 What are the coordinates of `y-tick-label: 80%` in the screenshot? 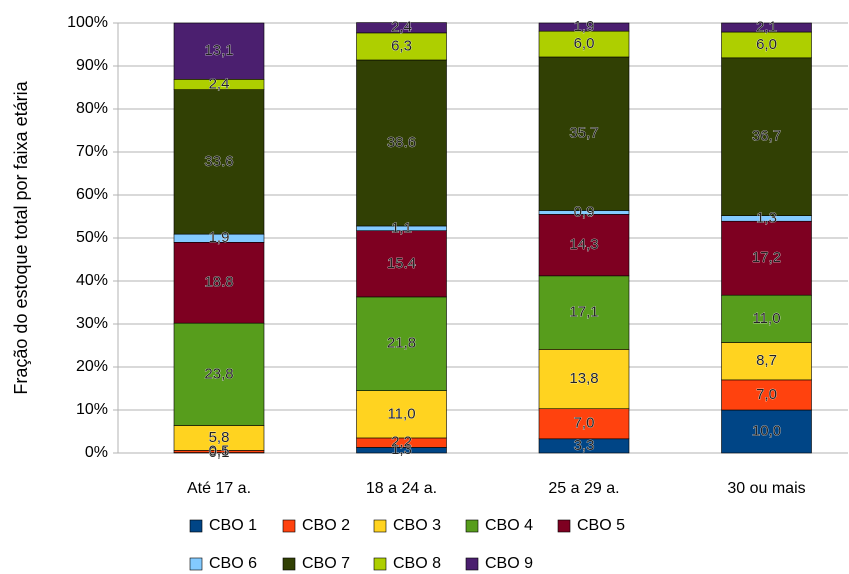 It's located at (92, 108).